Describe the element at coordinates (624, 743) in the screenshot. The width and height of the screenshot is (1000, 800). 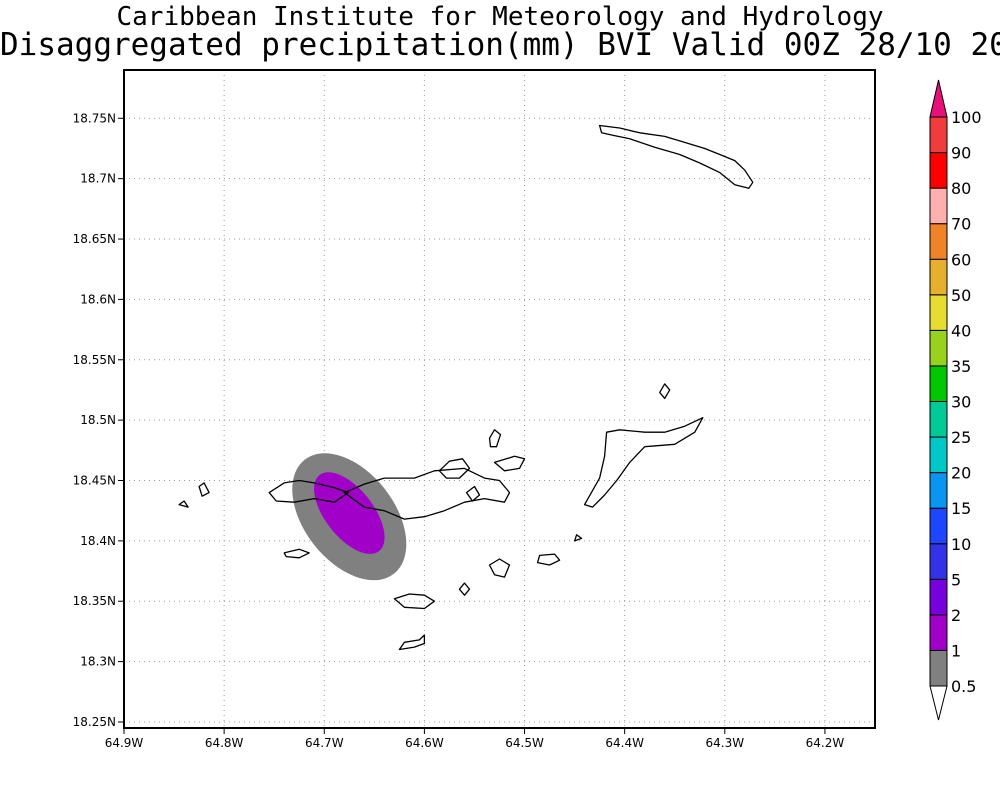
I see `lon-tick-label: 64.4W` at that location.